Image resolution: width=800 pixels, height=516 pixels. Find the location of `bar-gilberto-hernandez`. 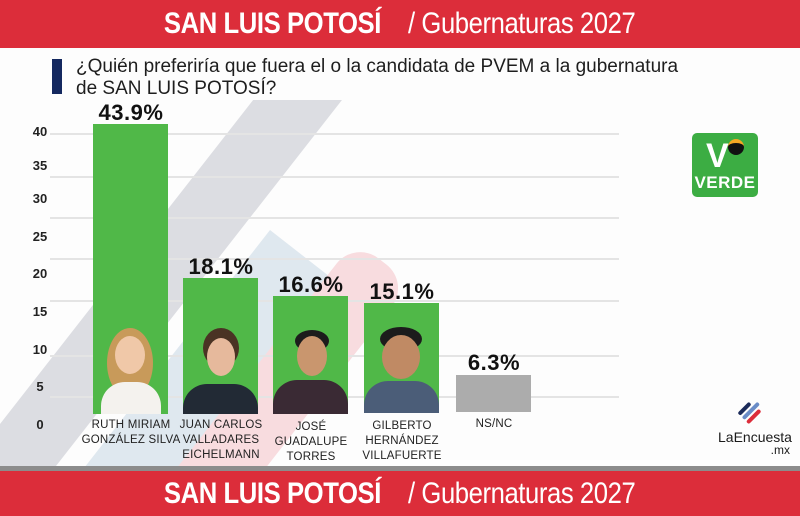

bar-gilberto-hernandez is located at coordinates (401, 358).